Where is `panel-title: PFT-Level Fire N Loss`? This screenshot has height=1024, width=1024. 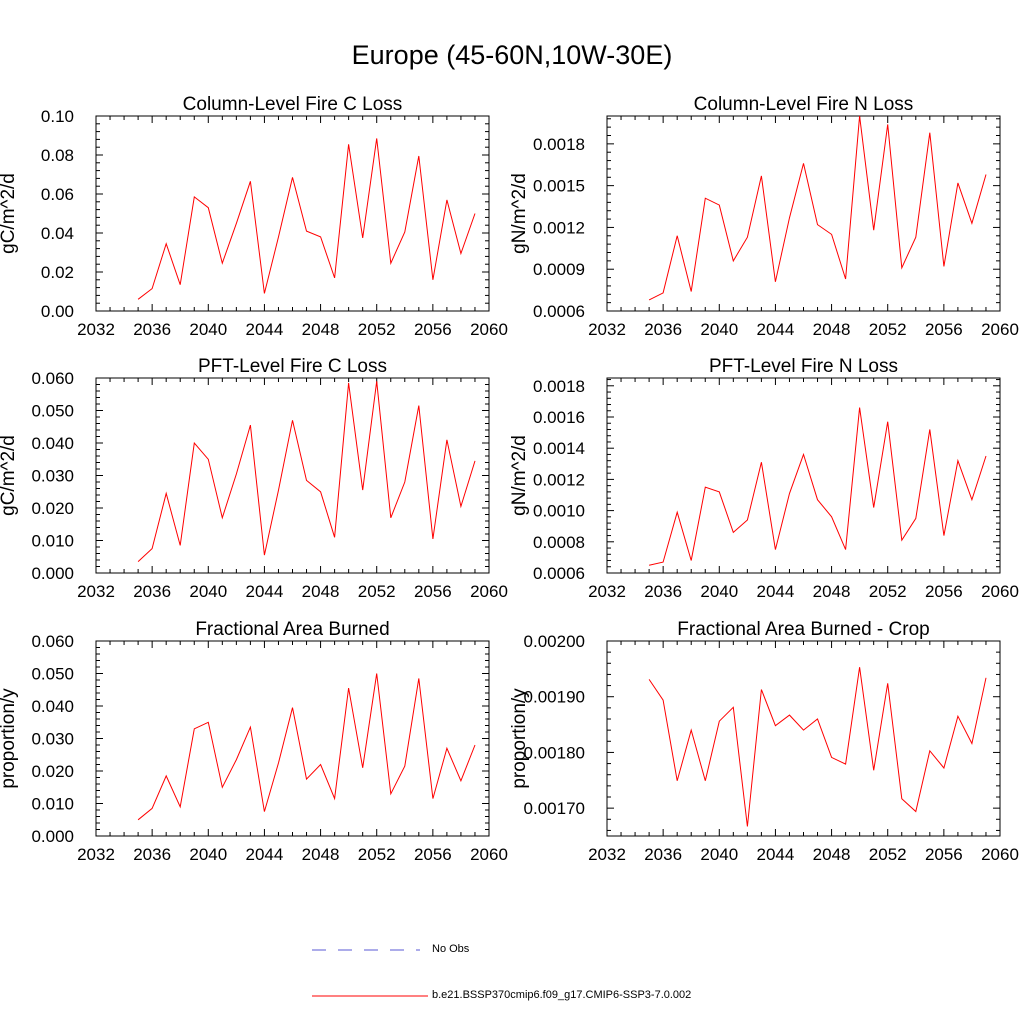
panel-title: PFT-Level Fire N Loss is located at coordinates (803, 366).